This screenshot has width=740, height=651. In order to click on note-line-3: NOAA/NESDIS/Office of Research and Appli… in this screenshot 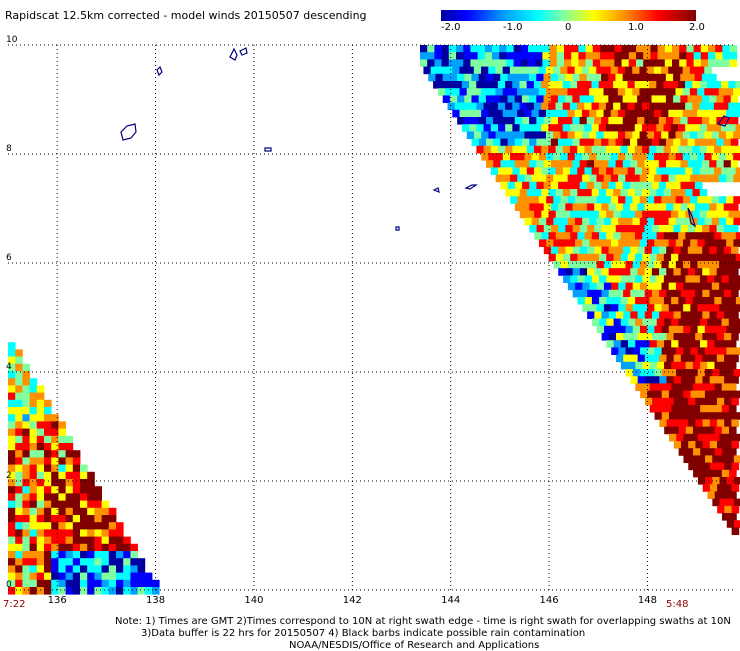, I will do `click(414, 645)`.